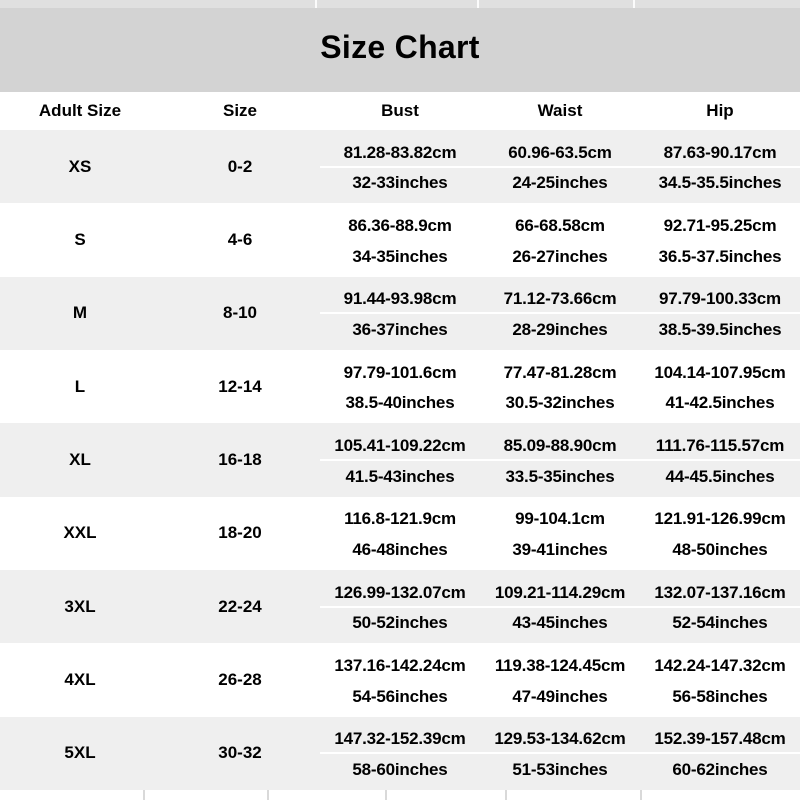 The image size is (800, 800). Describe the element at coordinates (80, 166) in the screenshot. I see `size-label-cell: XS` at that location.